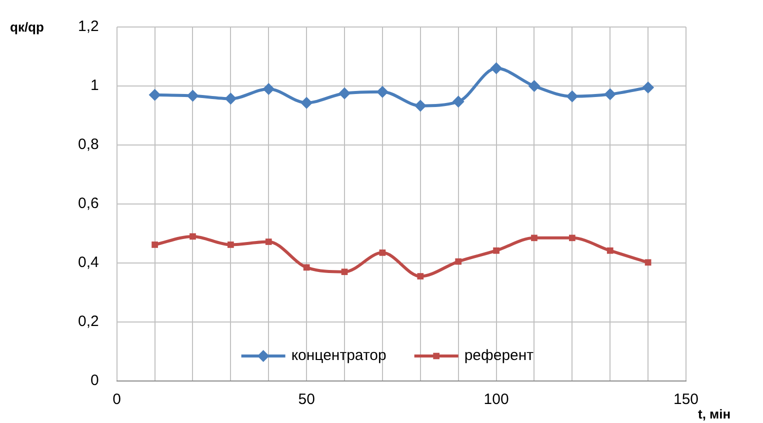  Describe the element at coordinates (499, 355) in the screenshot. I see `legend-label: референт` at that location.